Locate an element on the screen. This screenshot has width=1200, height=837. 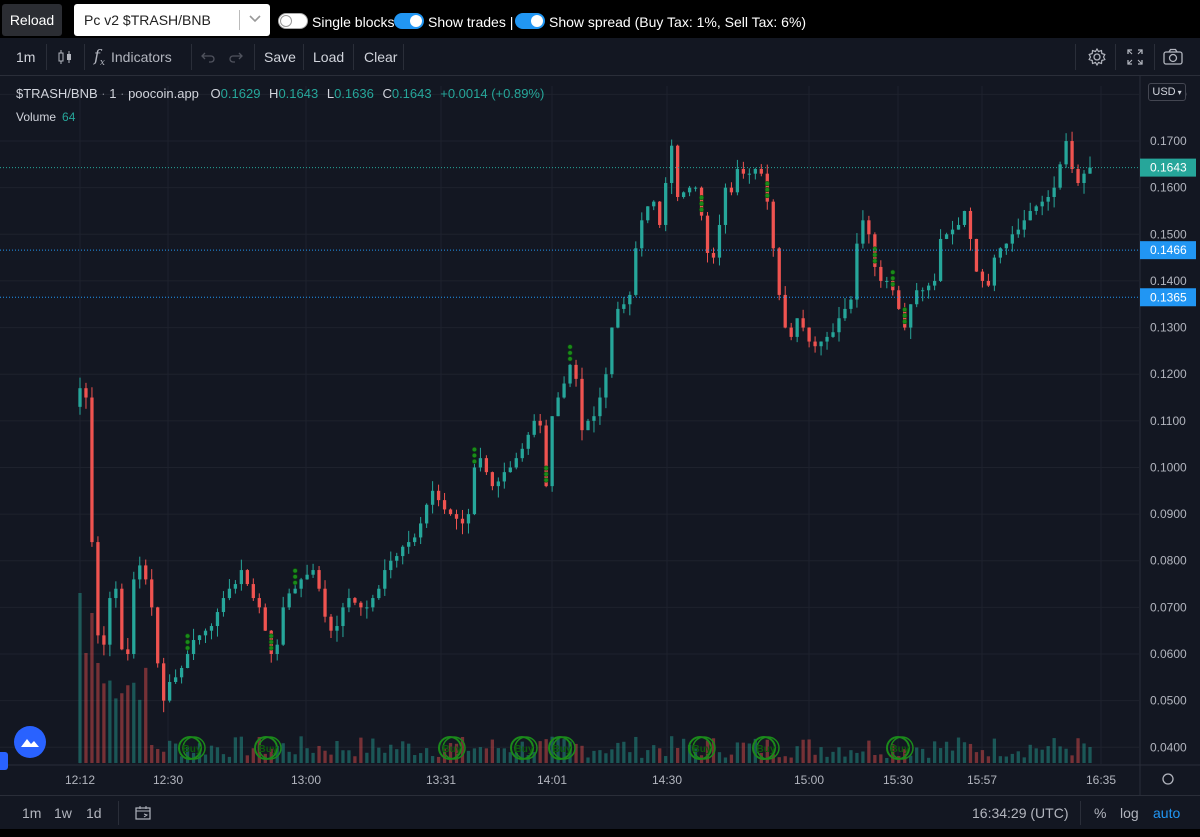
fullscreen-icon is located at coordinates (1135, 57).